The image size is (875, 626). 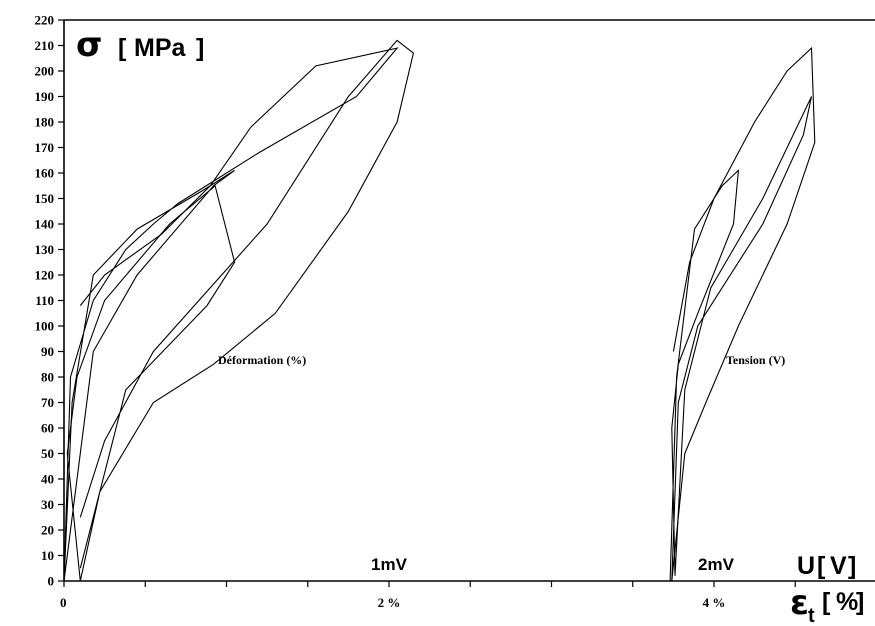 I want to click on y-axis-unit: MPa, so click(x=160, y=48).